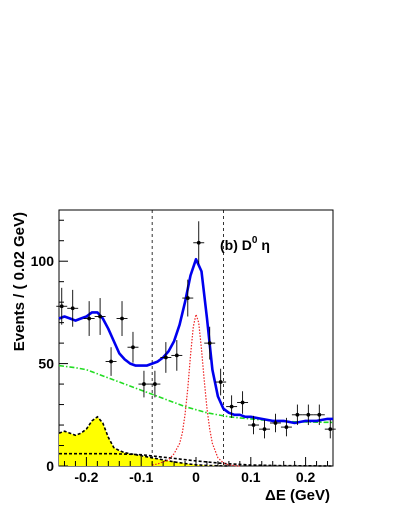  What do you see at coordinates (196, 389) in the screenshot?
I see `signal-curve` at bounding box center [196, 389].